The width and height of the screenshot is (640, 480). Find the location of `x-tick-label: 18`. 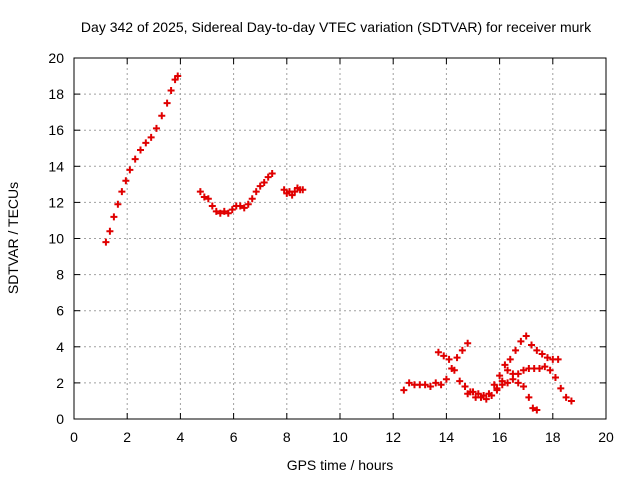

x-tick-label: 18 is located at coordinates (553, 437).